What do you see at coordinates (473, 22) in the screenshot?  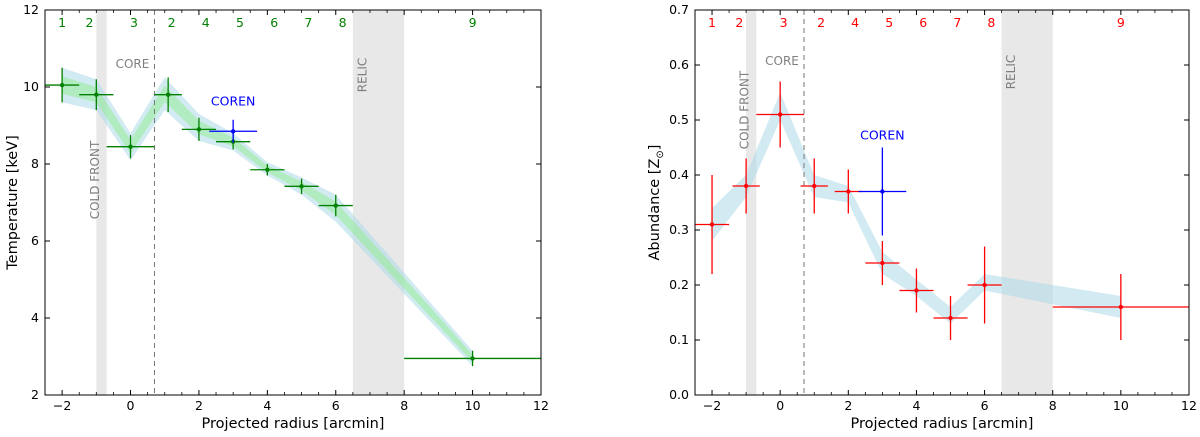 I see `region-number-label: 9` at bounding box center [473, 22].